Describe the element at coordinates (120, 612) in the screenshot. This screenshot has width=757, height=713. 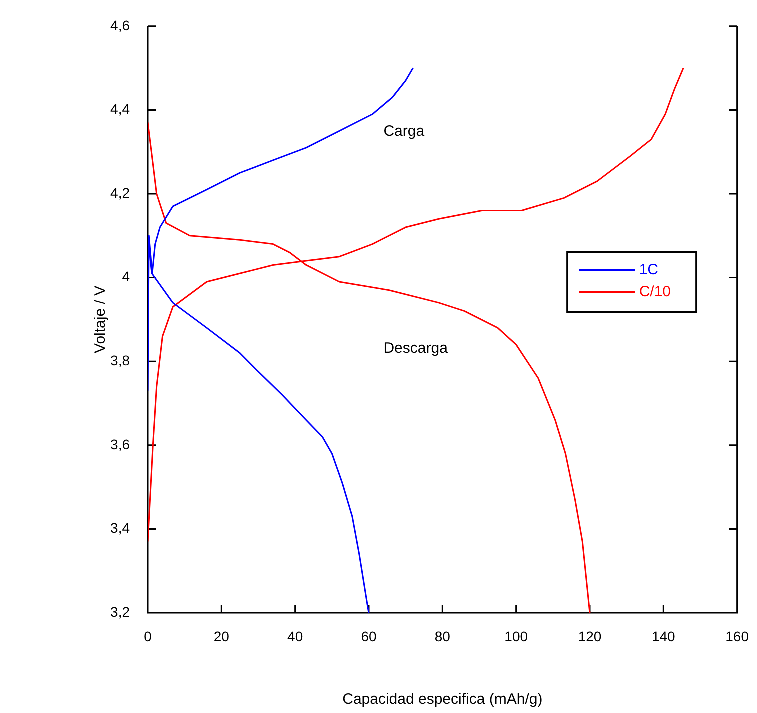
I see `y-tick-label: 3,2` at that location.